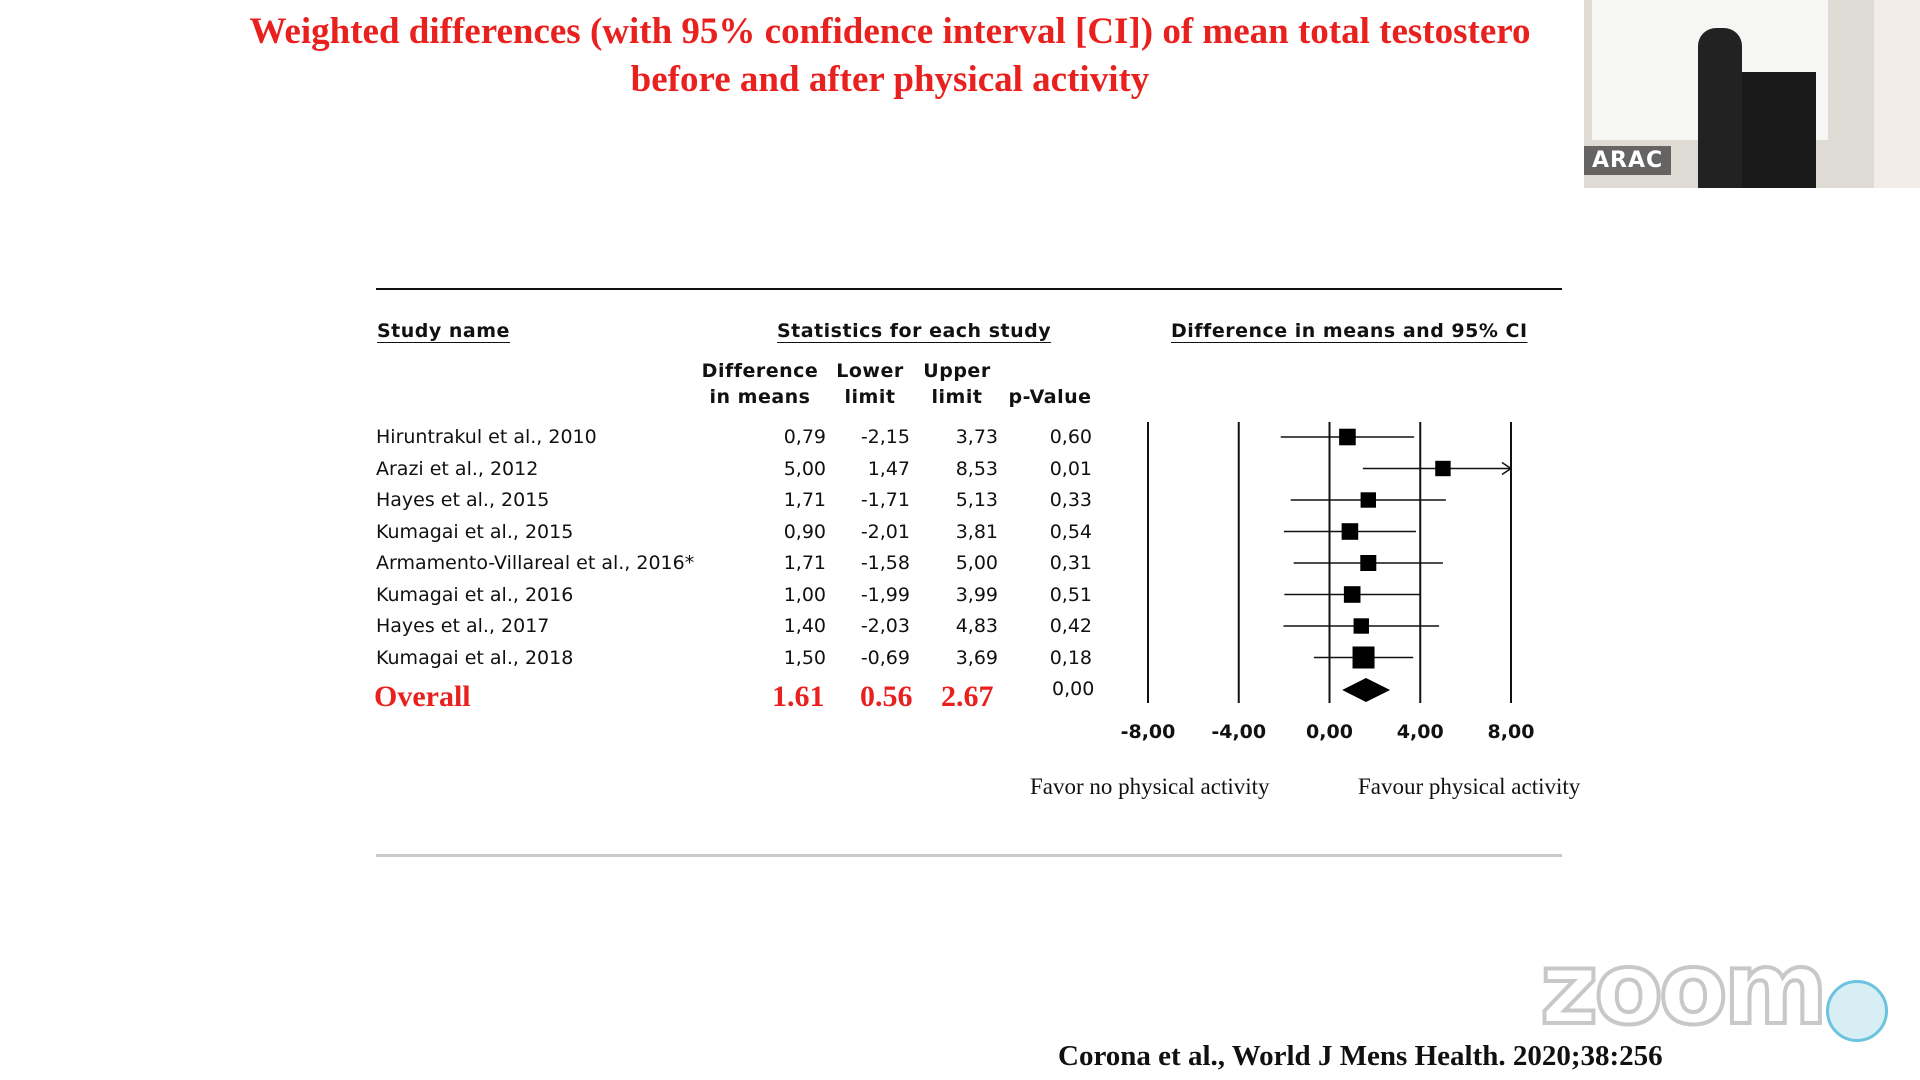 This screenshot has width=1920, height=1080. What do you see at coordinates (475, 531) in the screenshot?
I see `study-name-cell: Kumagai et al., 2015` at bounding box center [475, 531].